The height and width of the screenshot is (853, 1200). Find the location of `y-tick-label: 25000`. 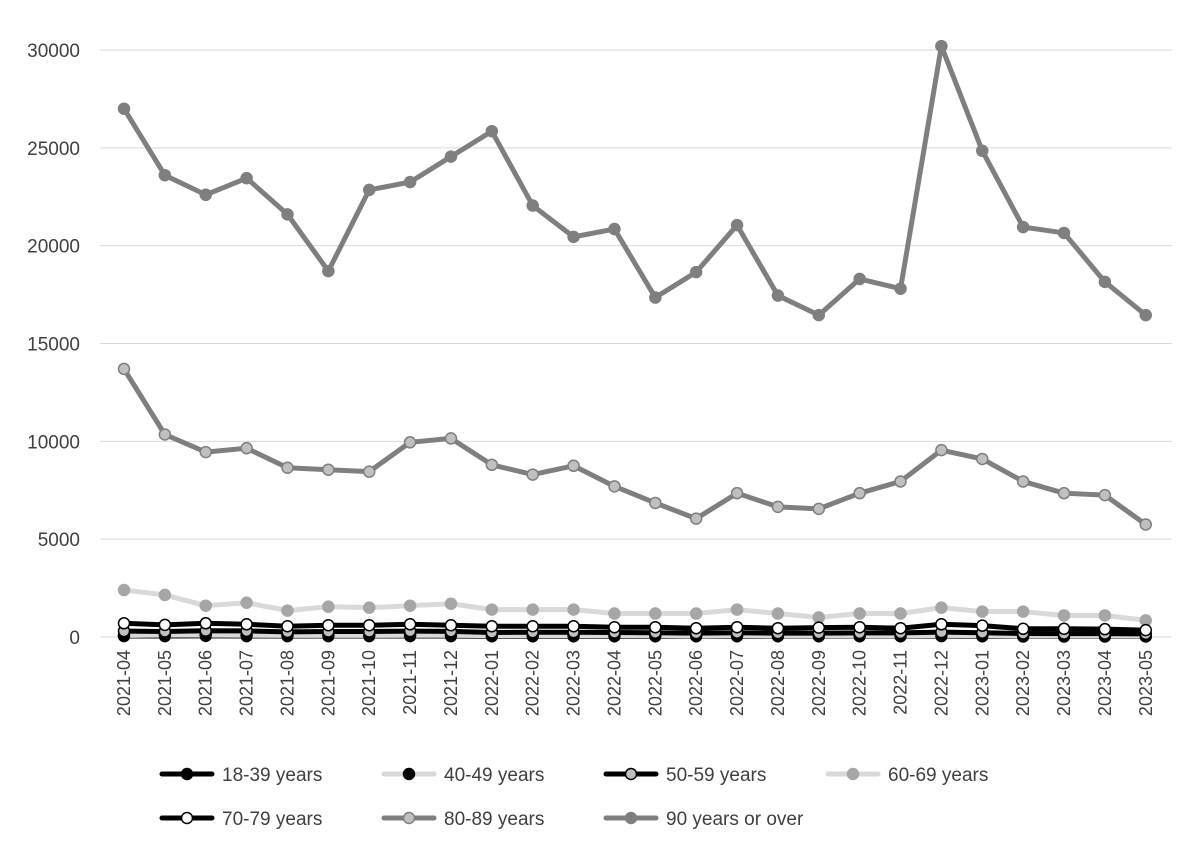

y-tick-label: 25000 is located at coordinates (53, 149).